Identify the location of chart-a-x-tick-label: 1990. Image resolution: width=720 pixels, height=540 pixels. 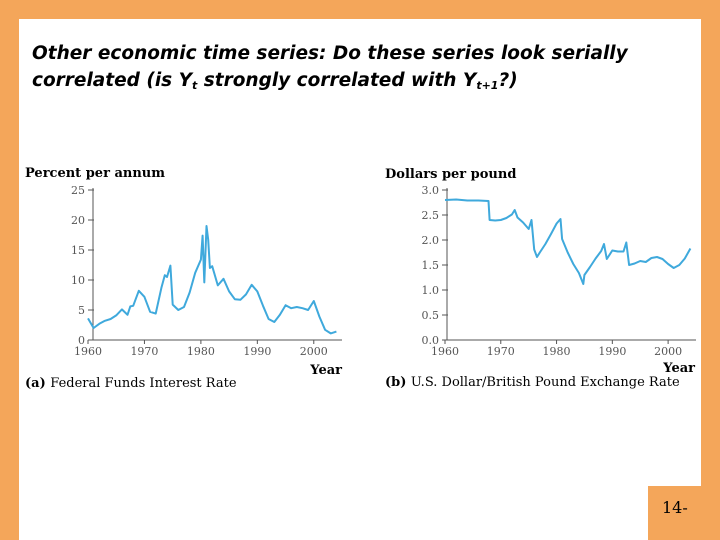
(257, 351).